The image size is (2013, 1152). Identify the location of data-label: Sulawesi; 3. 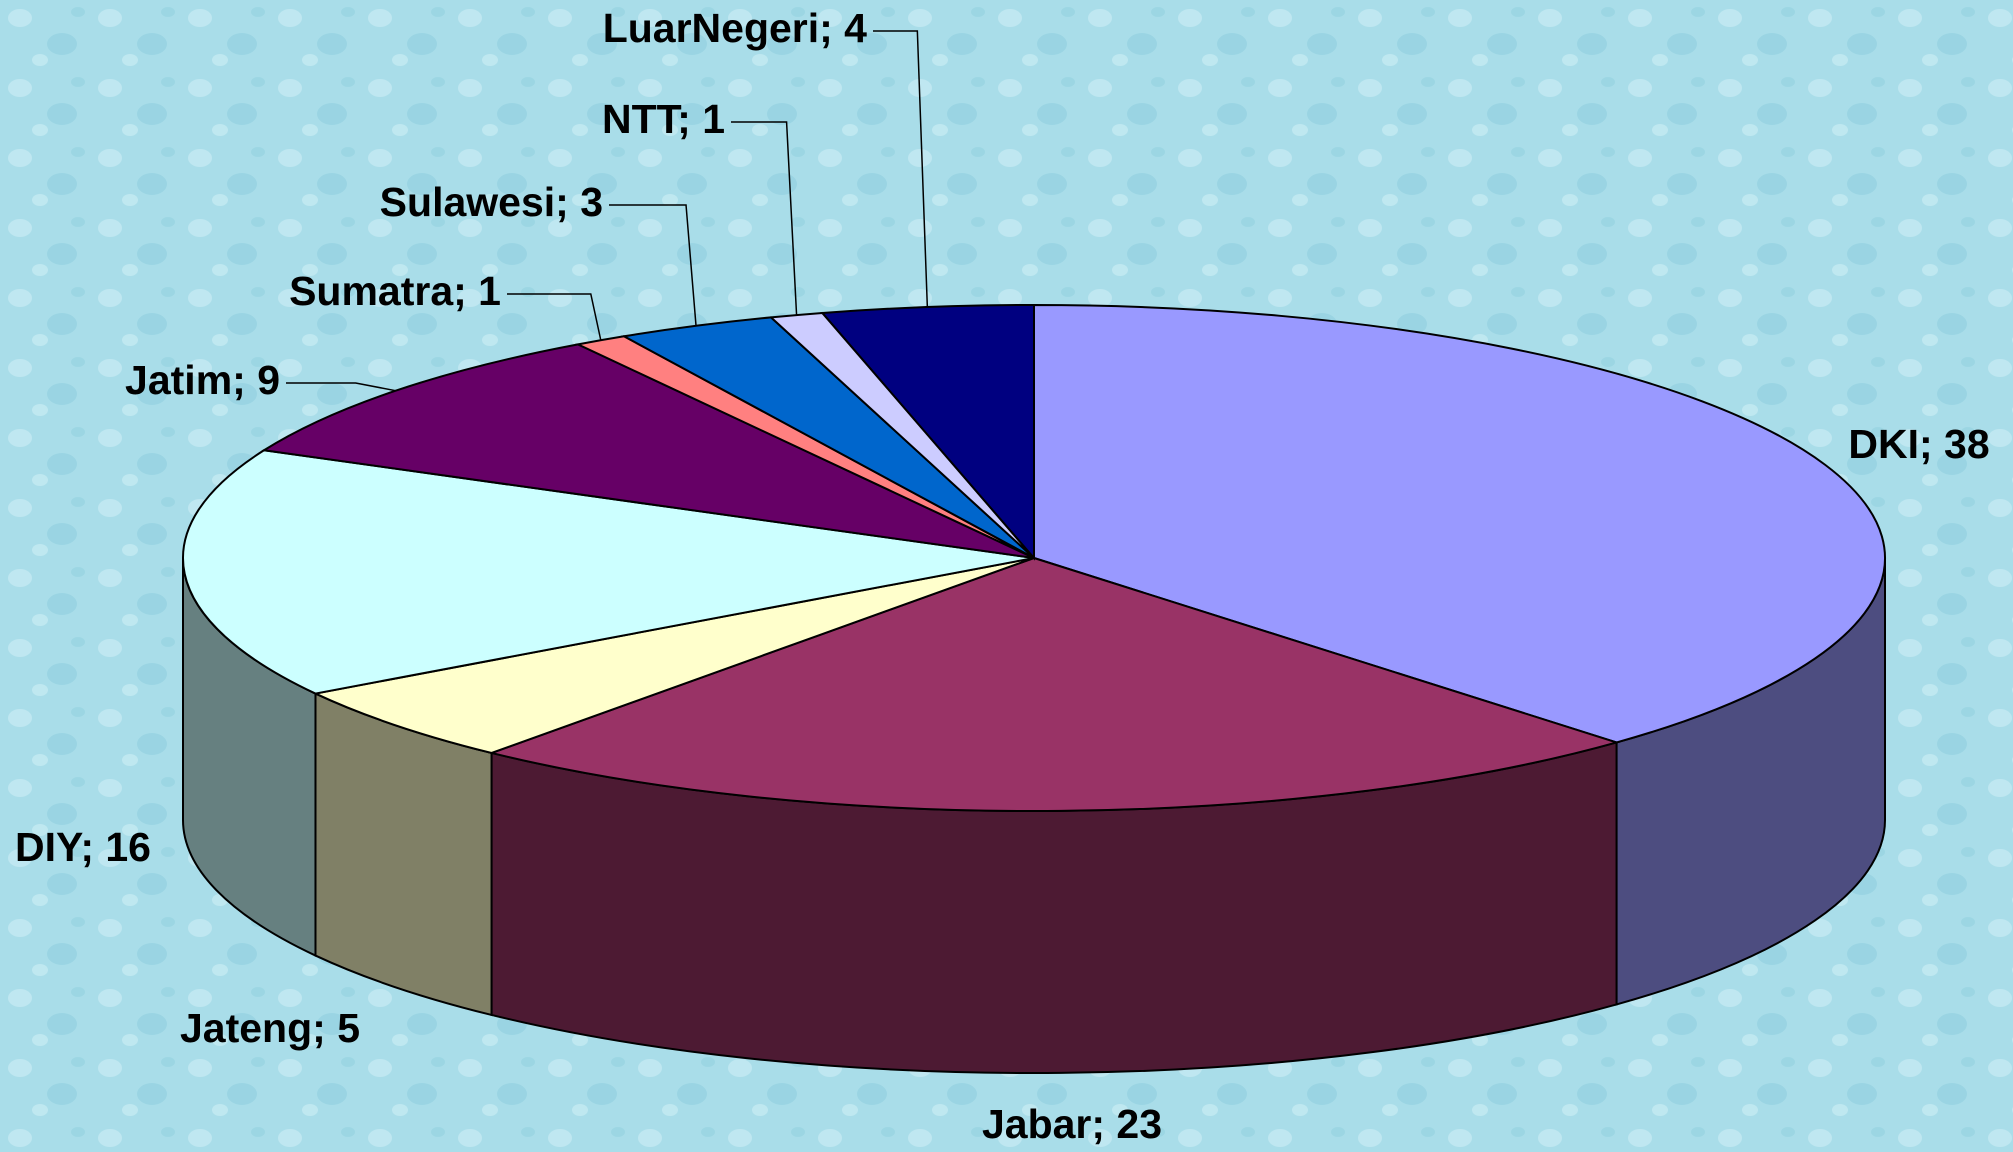
(491, 202).